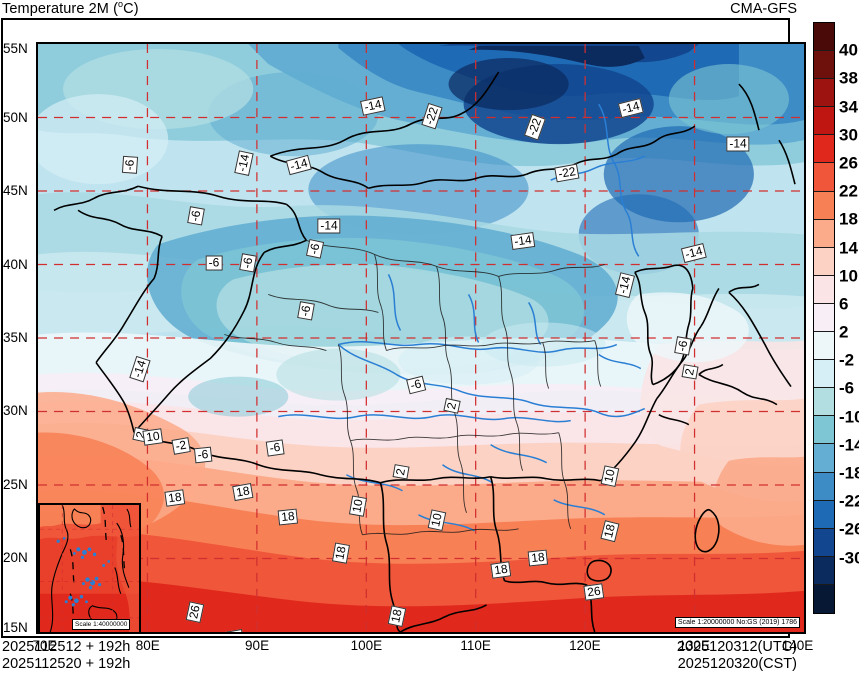 The image size is (859, 673). What do you see at coordinates (848, 191) in the screenshot?
I see `colorbar-tick: 22` at bounding box center [848, 191].